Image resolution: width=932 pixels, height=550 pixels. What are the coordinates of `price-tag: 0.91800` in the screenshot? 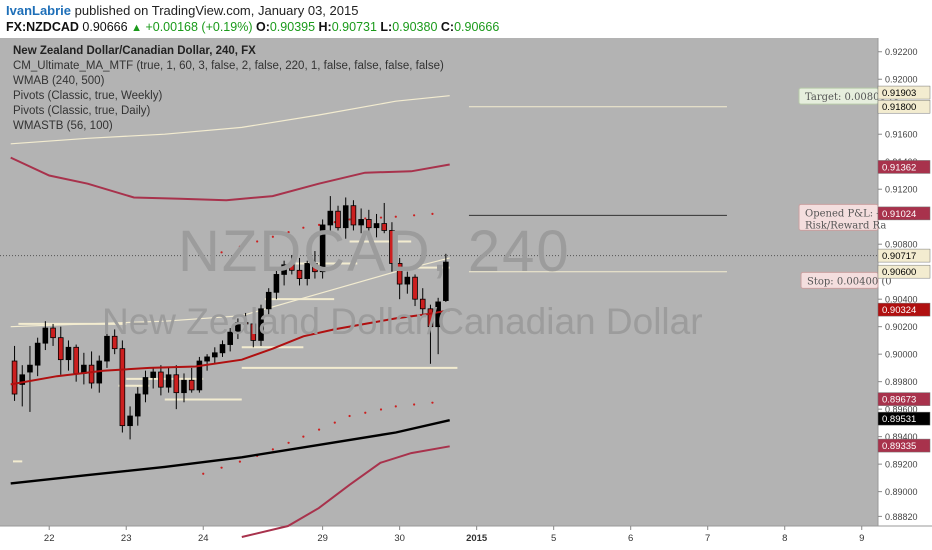 It's located at (904, 106).